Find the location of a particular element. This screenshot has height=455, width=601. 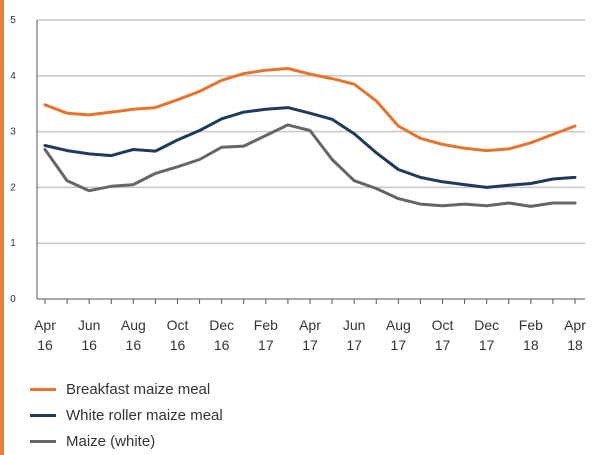

legend-item-maize-white: Maize (white) is located at coordinates (126, 441).